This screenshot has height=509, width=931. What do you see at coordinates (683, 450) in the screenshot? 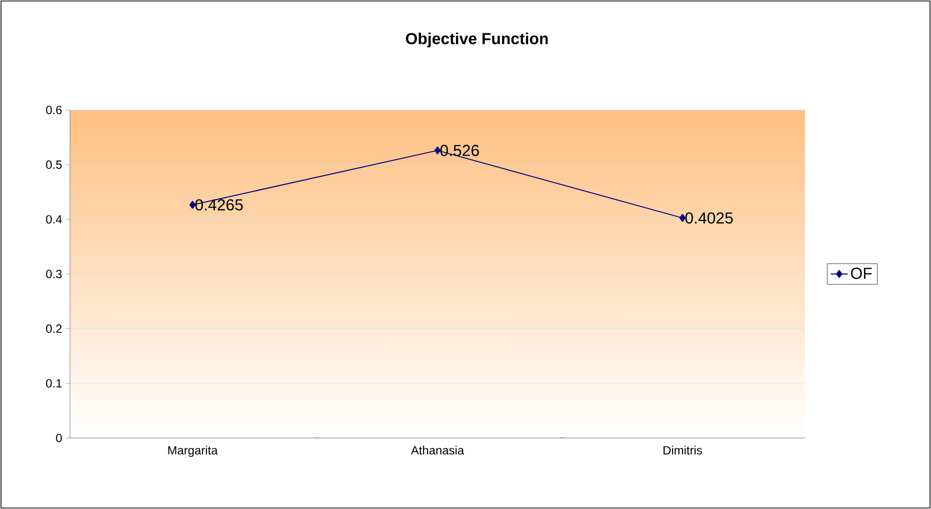
I see `x-tick-label: Dimitris` at bounding box center [683, 450].